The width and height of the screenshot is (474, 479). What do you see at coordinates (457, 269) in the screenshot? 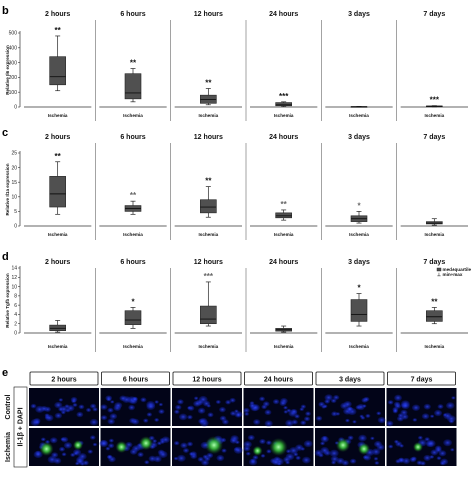
I see `legend-box-label: med±quartile` at bounding box center [457, 269].